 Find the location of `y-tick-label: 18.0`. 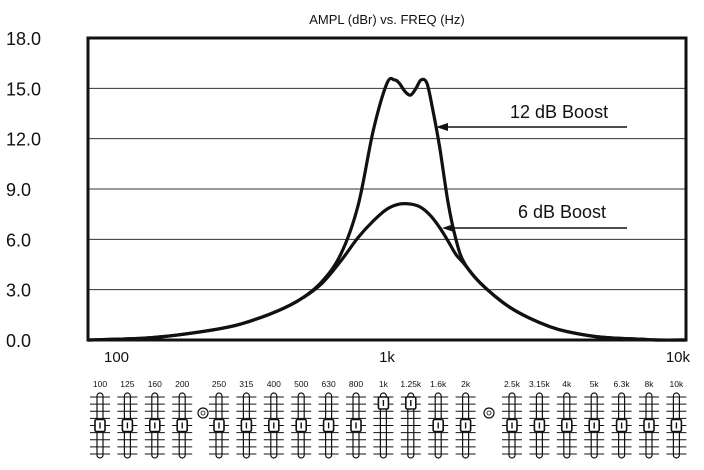

y-tick-label: 18.0 is located at coordinates (23, 39).